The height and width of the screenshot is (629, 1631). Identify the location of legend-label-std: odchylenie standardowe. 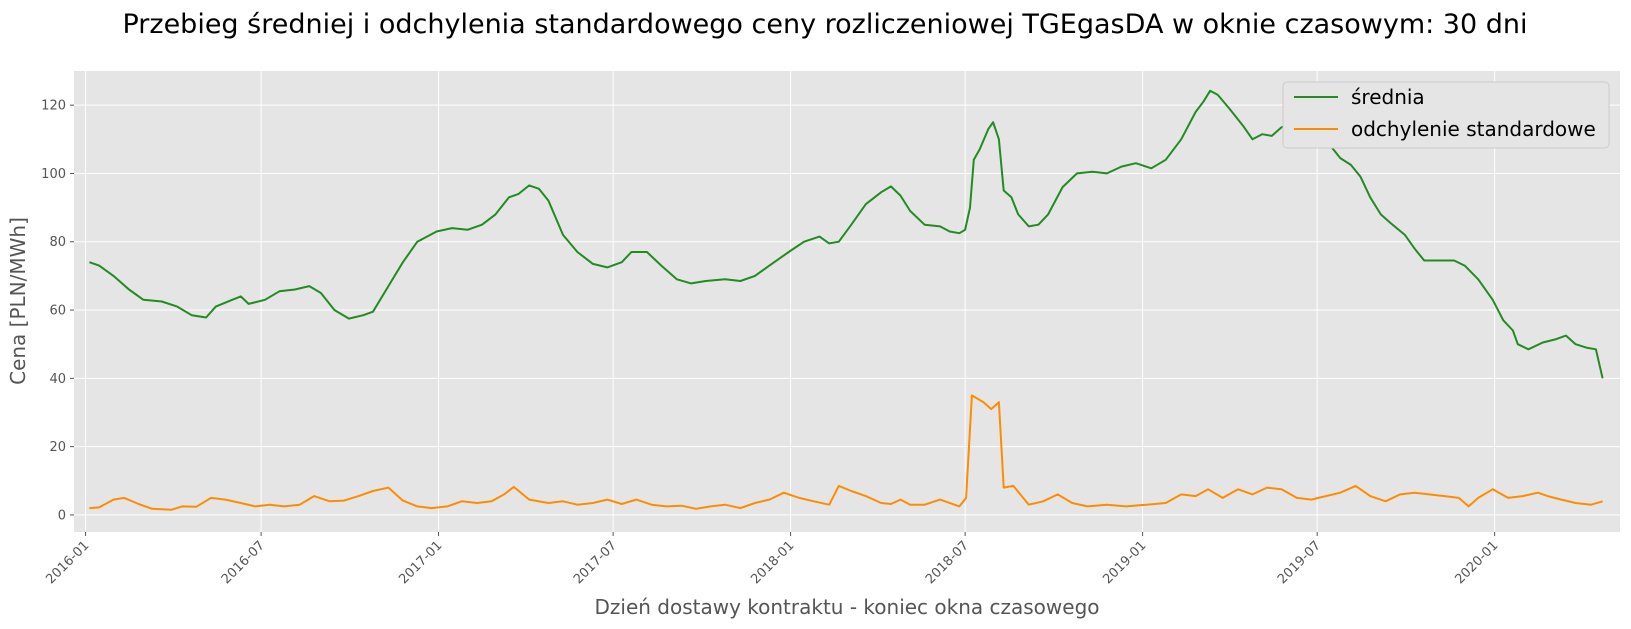
(1473, 129).